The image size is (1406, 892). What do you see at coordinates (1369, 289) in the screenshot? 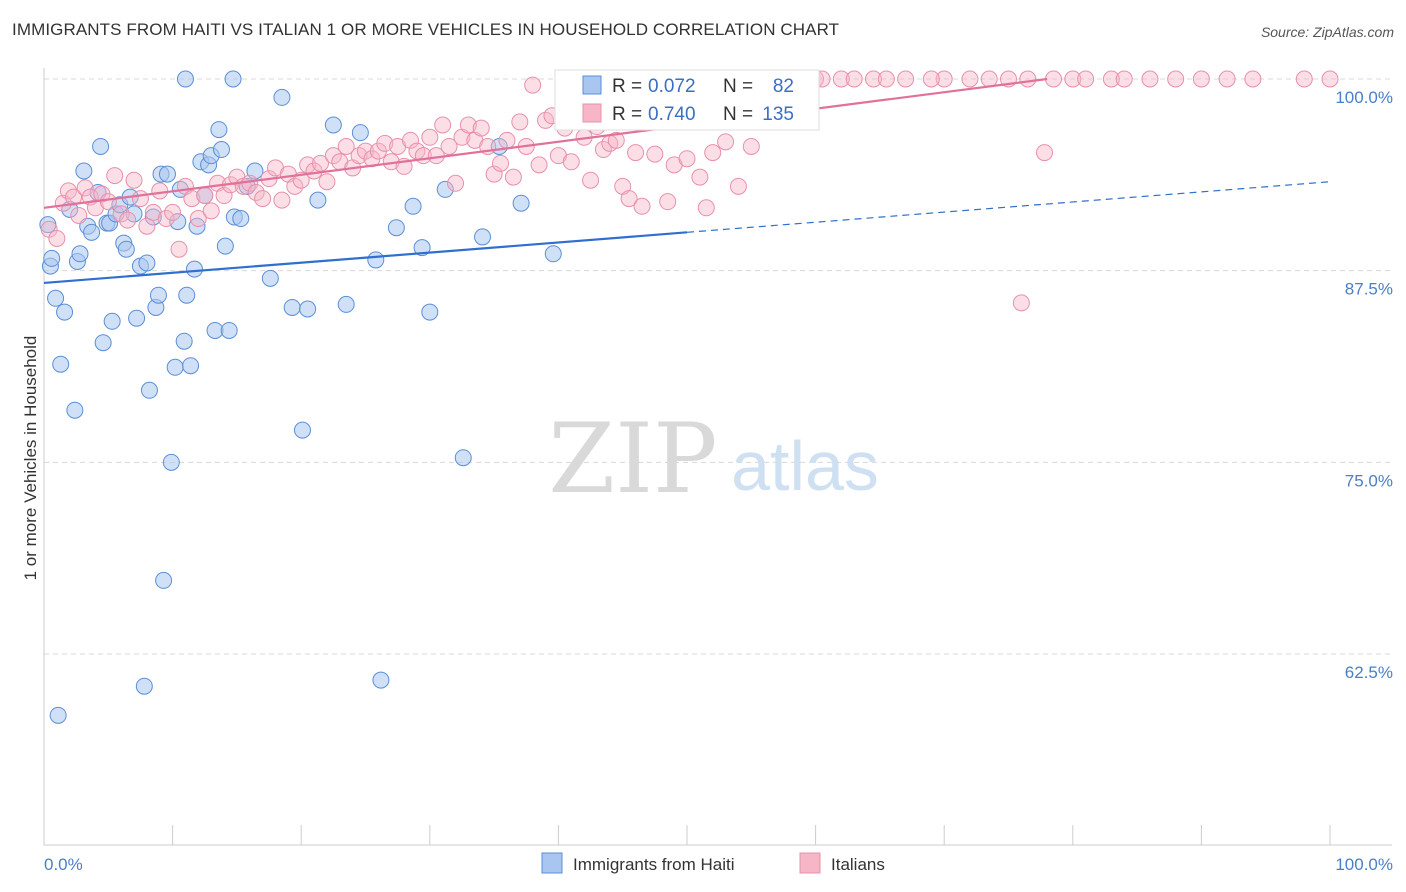
I see `y-tick-label-2: 87.5%` at bounding box center [1369, 289].